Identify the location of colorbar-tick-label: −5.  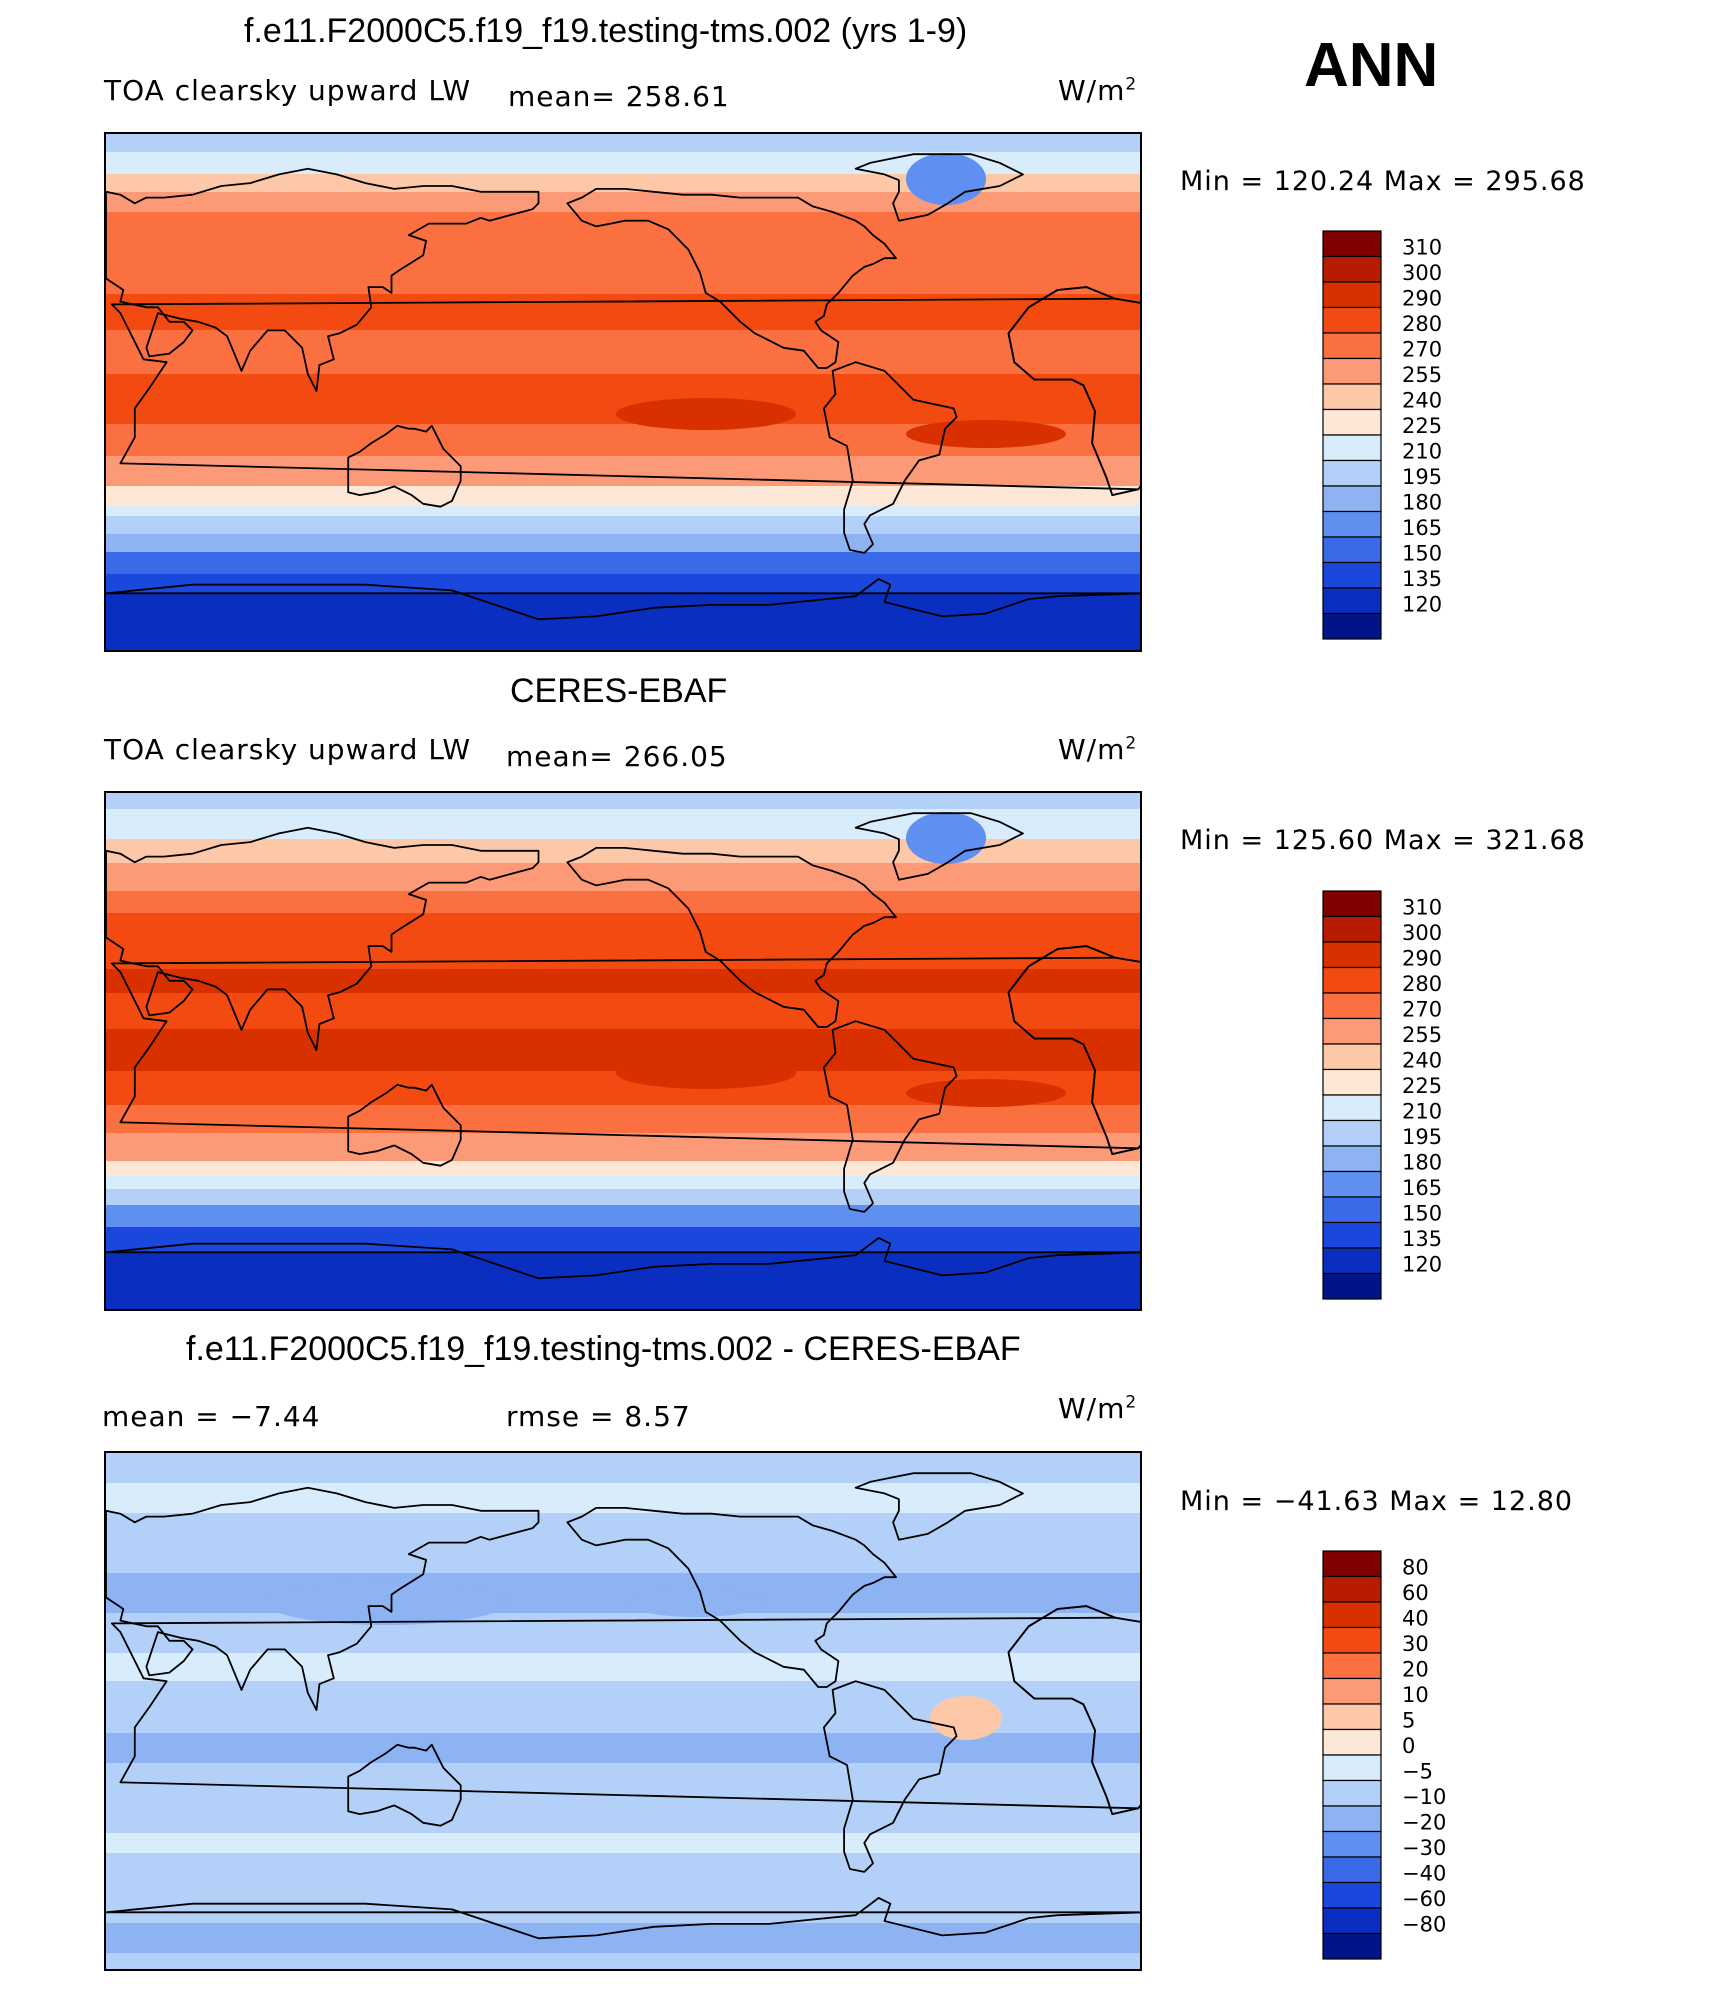
(1417, 1772).